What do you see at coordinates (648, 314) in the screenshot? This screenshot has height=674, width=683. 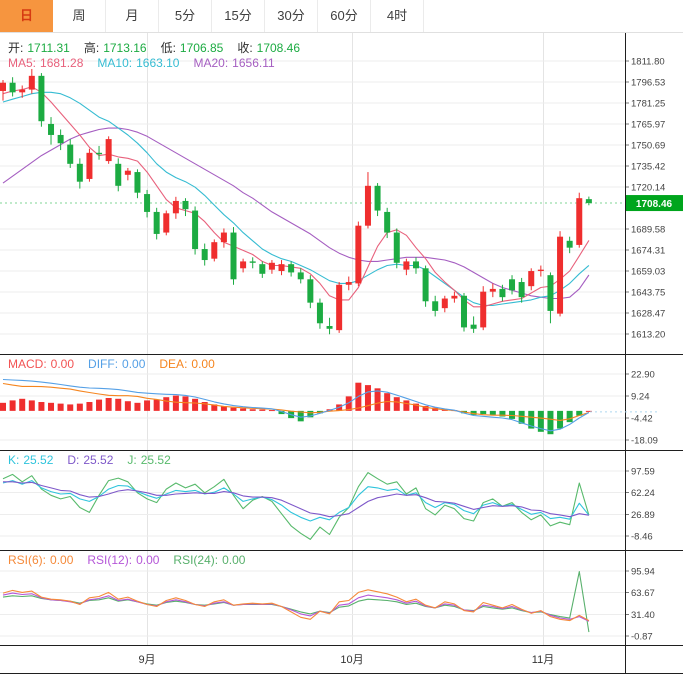 I see `y-axis-tick-label: 1628.47` at bounding box center [648, 314].